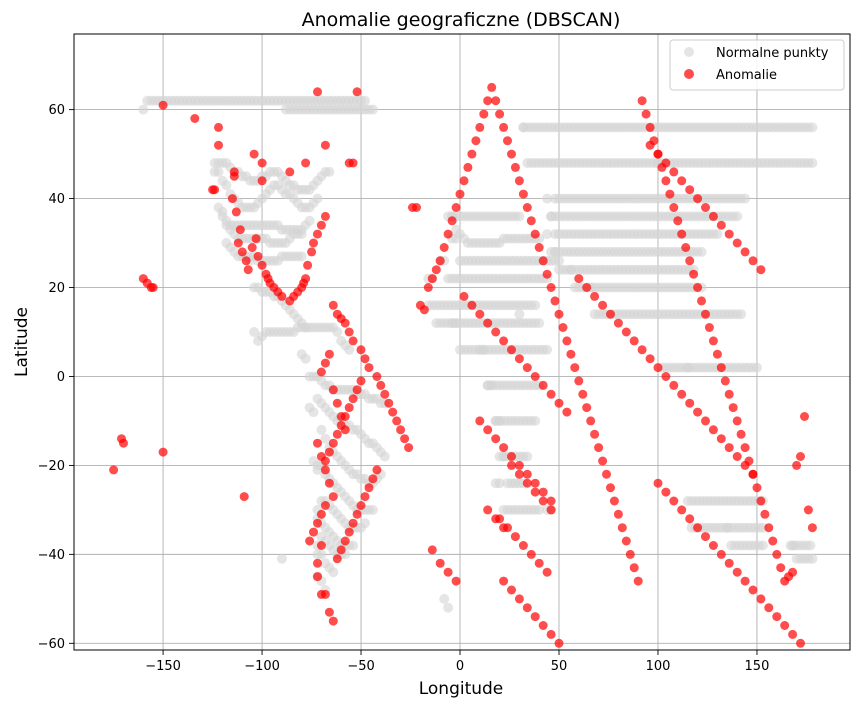 This screenshot has width=858, height=708. Describe the element at coordinates (772, 53) in the screenshot. I see `legend-label-normalne-punkty: Normalne punkty` at that location.